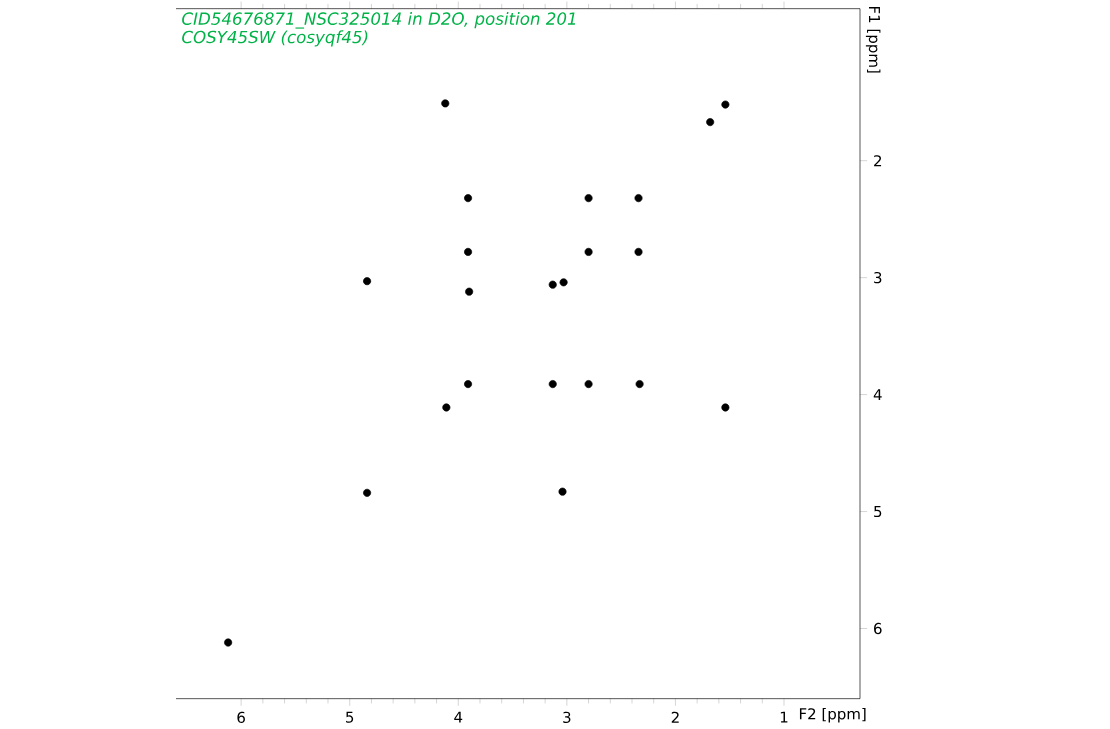 This screenshot has height=729, width=1110. Describe the element at coordinates (878, 278) in the screenshot. I see `y-tick-label: 3` at that location.